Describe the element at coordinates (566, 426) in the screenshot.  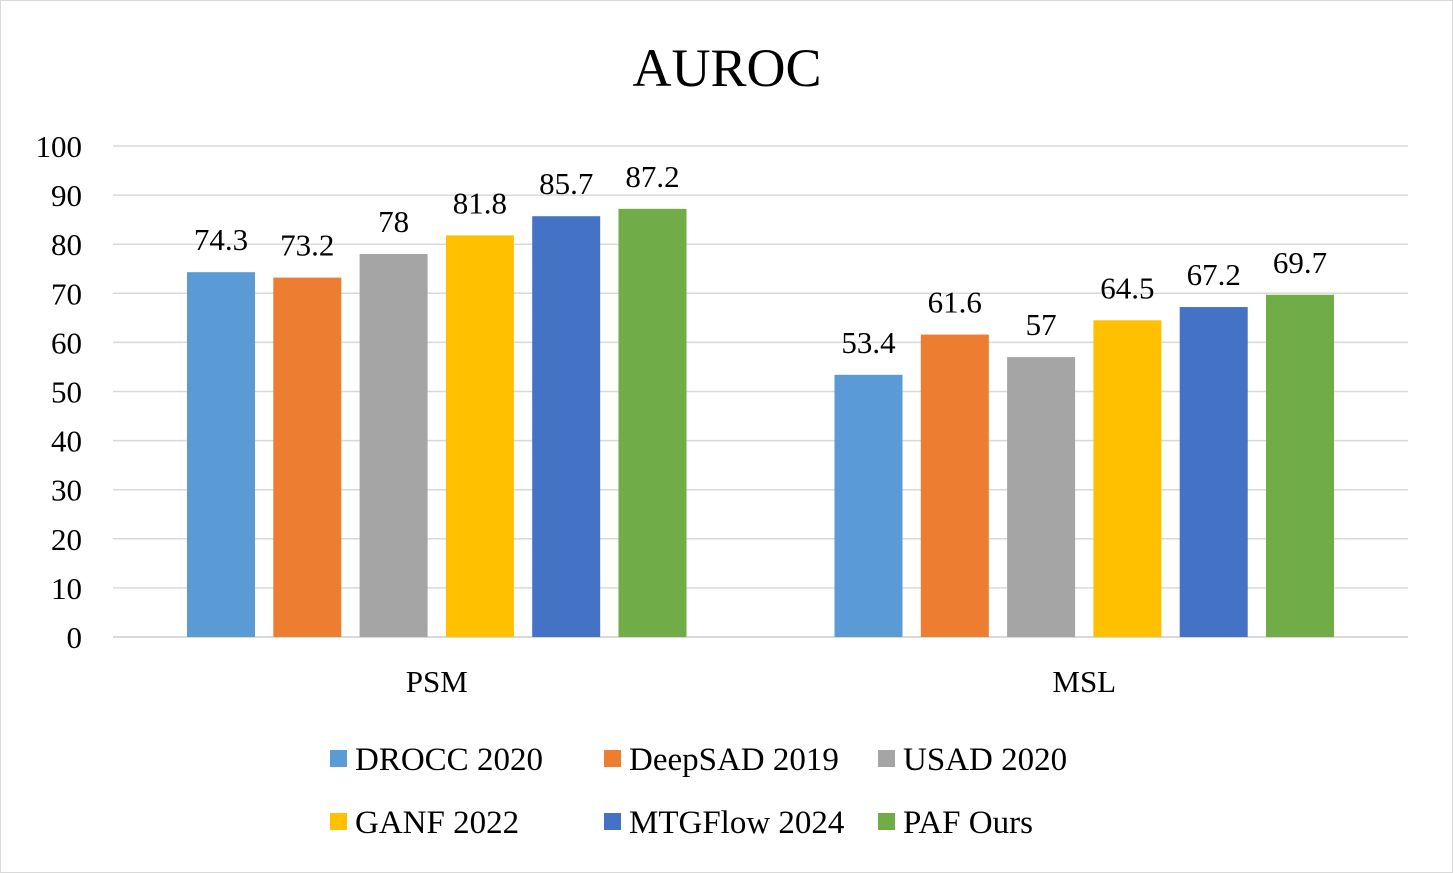
I see `bar-mtgflow-2024-psm` at that location.